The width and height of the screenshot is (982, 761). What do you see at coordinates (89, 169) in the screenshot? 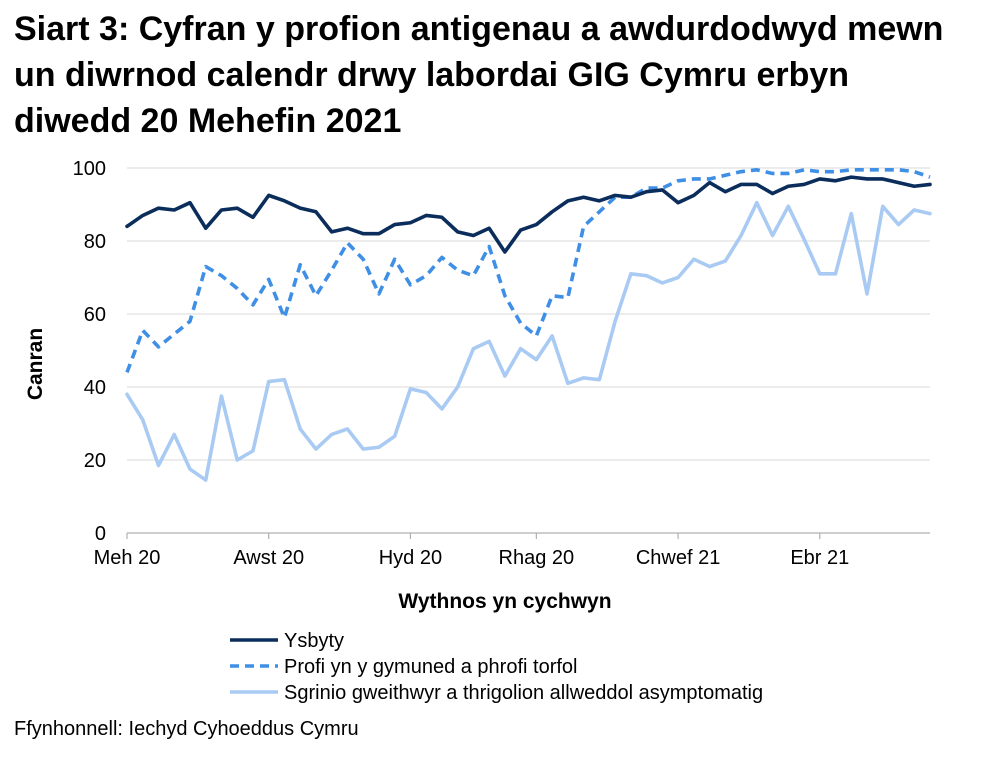
I see `y-tick-label: 100` at bounding box center [89, 169].